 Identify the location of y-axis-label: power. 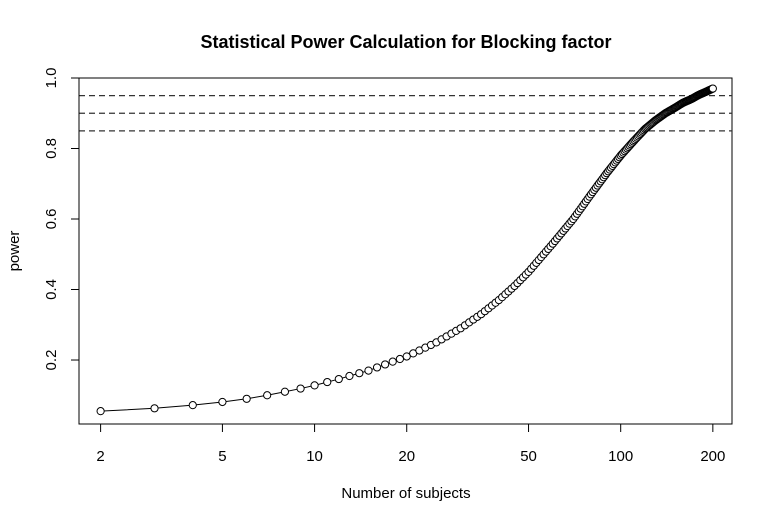
(14, 251).